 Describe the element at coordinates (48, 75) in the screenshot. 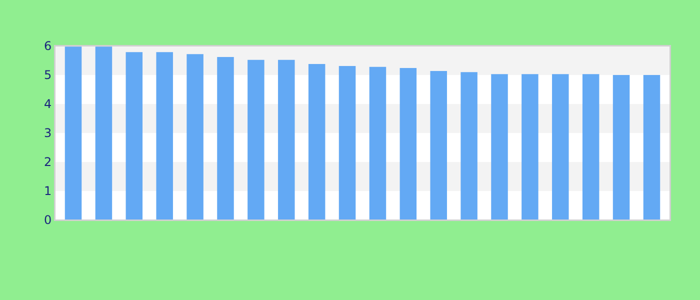

I see `y-tick-label: 5` at that location.